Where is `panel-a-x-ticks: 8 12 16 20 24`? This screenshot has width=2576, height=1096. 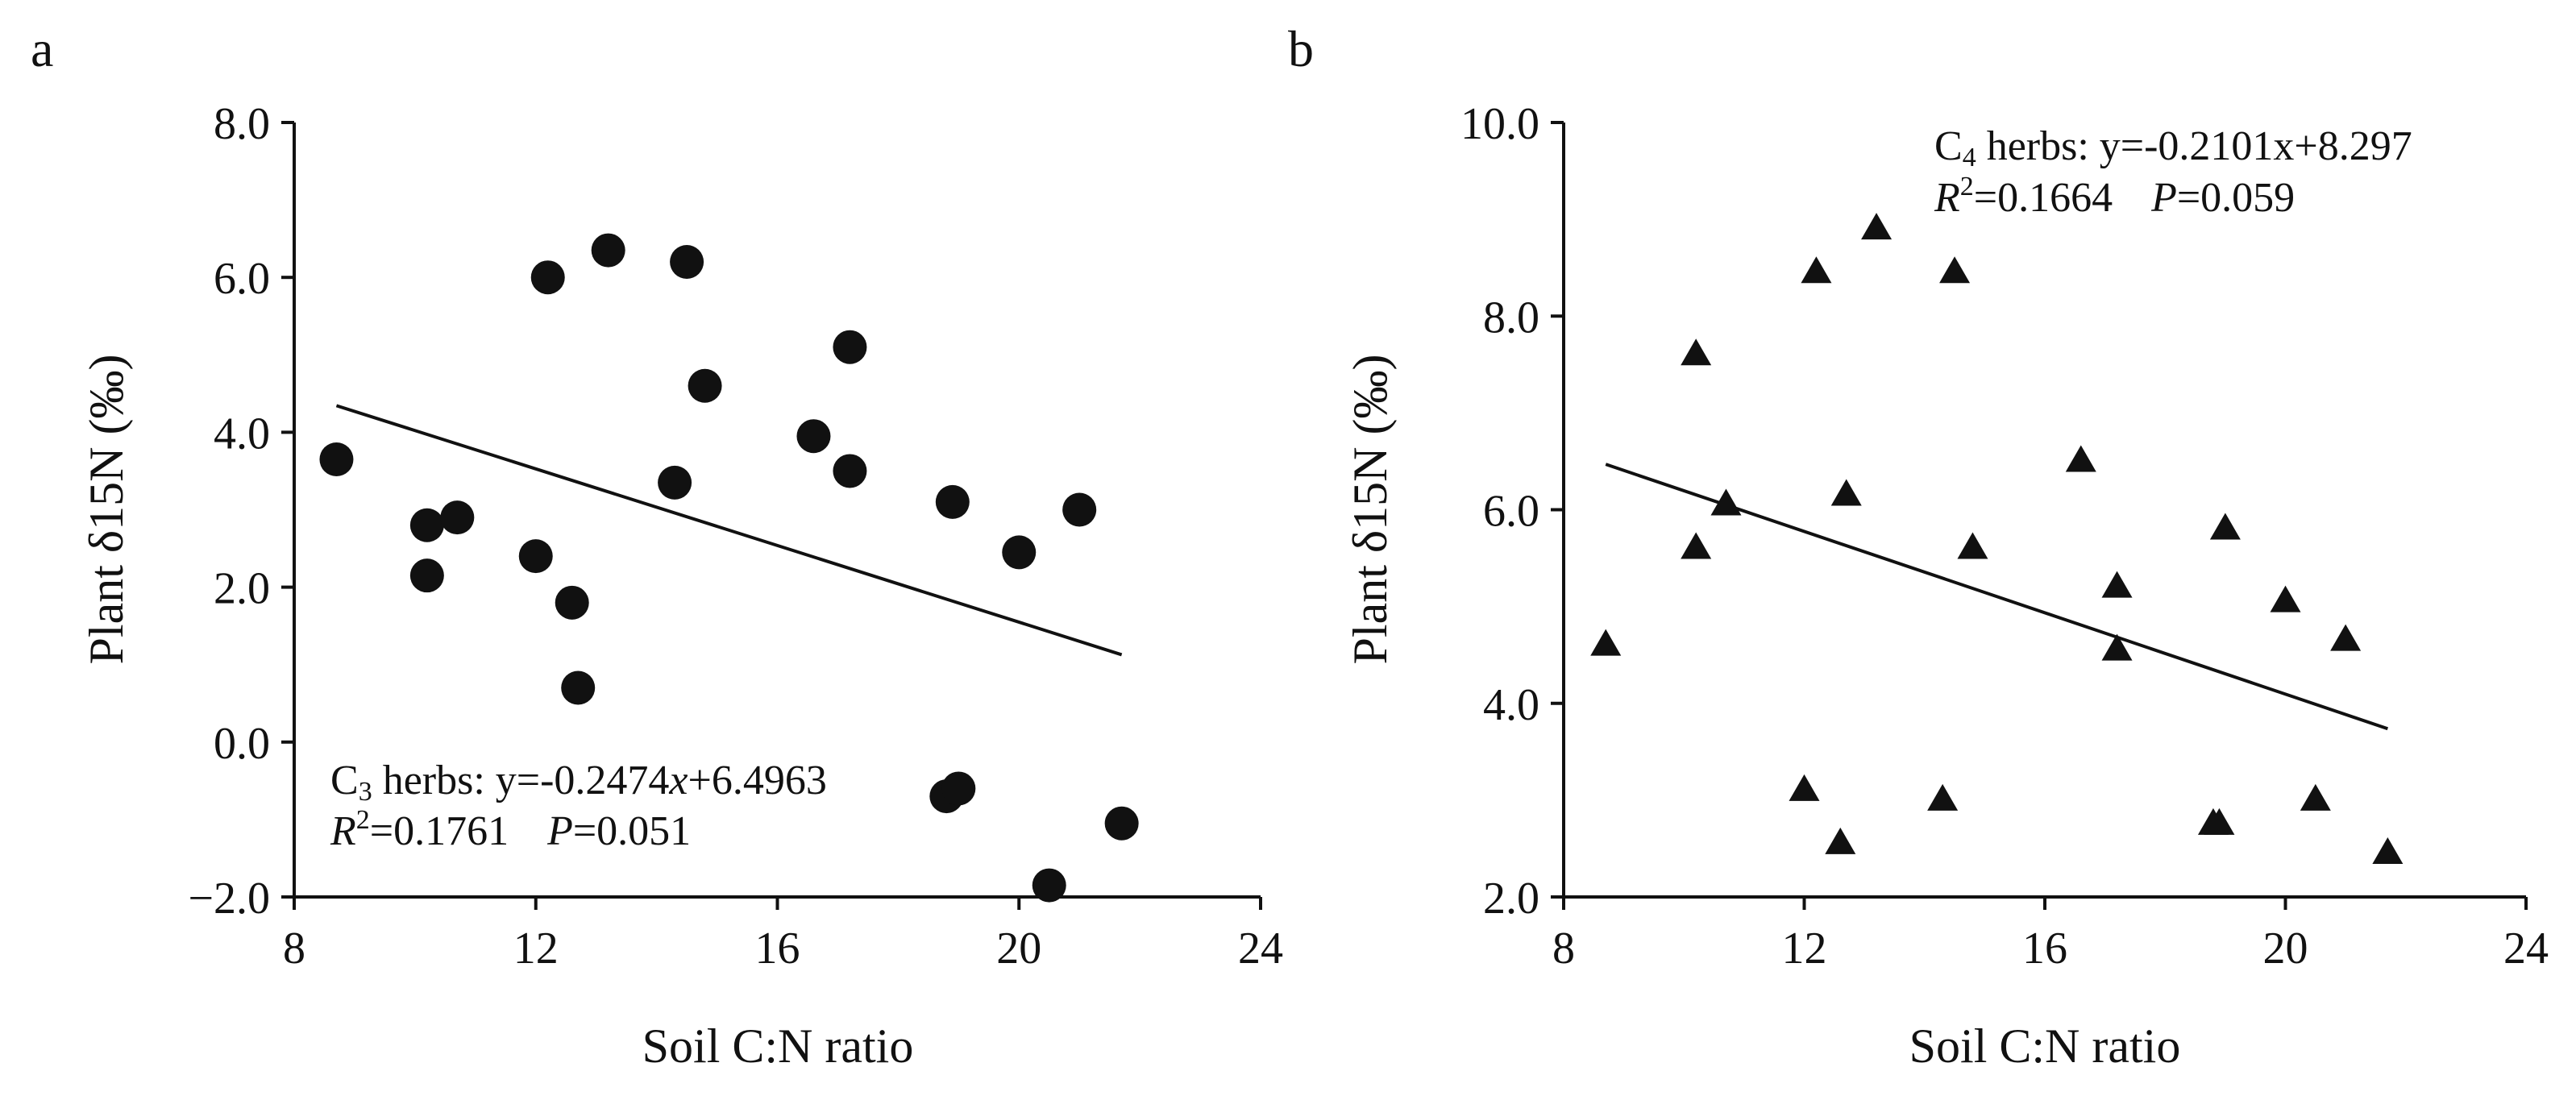
panel-a-x-ticks: 8 12 16 20 24 is located at coordinates (783, 935).